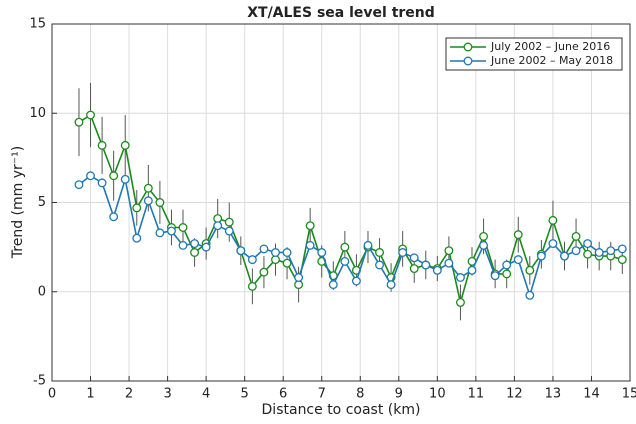 The image size is (636, 424). What do you see at coordinates (591, 394) in the screenshot?
I see `x-tick-label: 14` at bounding box center [591, 394].